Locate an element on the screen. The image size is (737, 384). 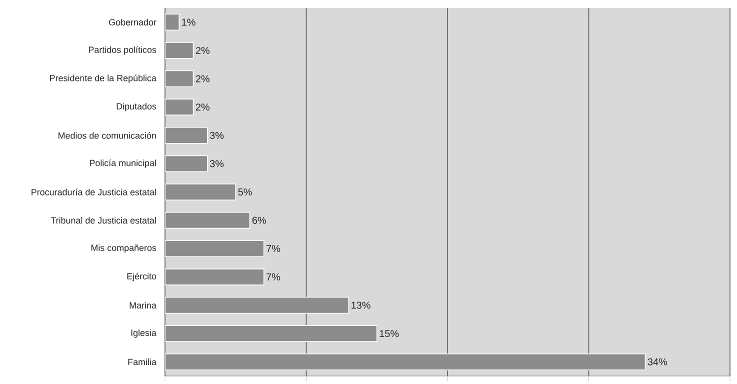
y-tick-label: Presidente de la República is located at coordinates (103, 78).